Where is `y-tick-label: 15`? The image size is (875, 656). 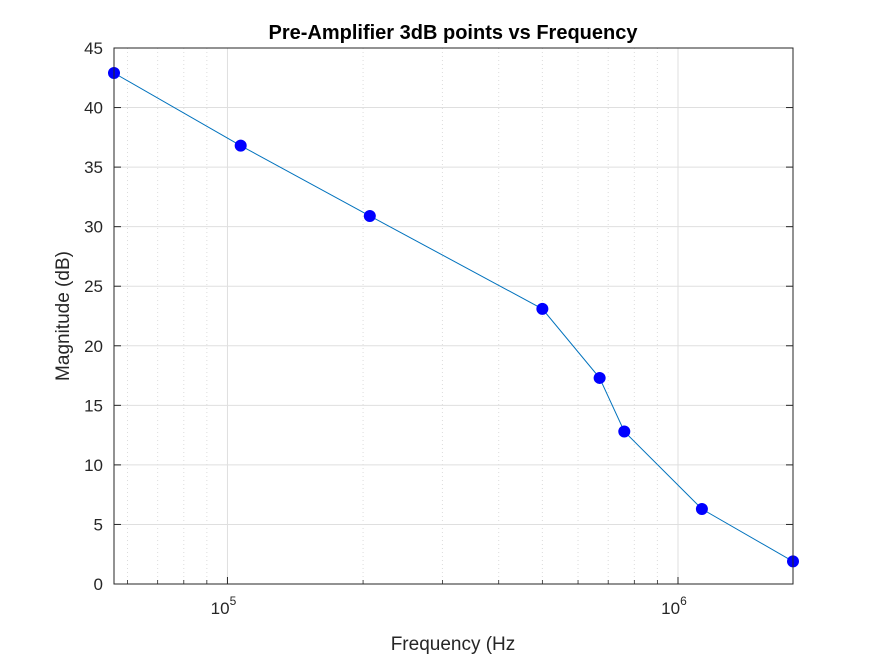 y-tick-label: 15 is located at coordinates (93, 405).